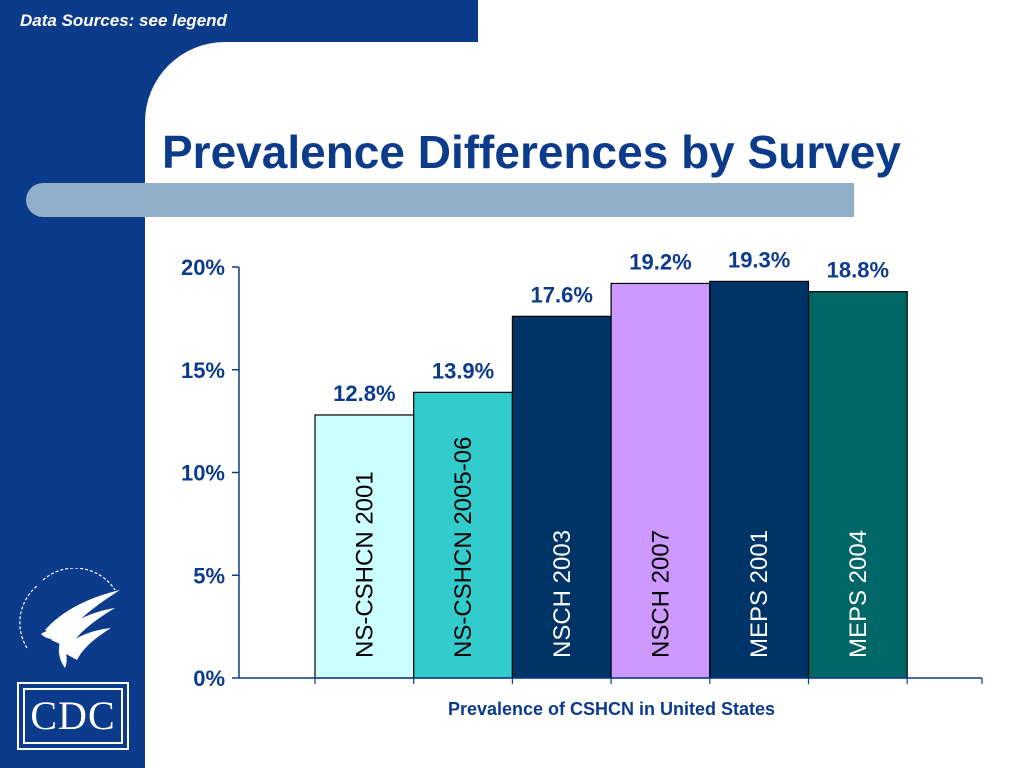 This screenshot has width=1024, height=768. What do you see at coordinates (209, 575) in the screenshot?
I see `y-tick-label: 5%` at bounding box center [209, 575].